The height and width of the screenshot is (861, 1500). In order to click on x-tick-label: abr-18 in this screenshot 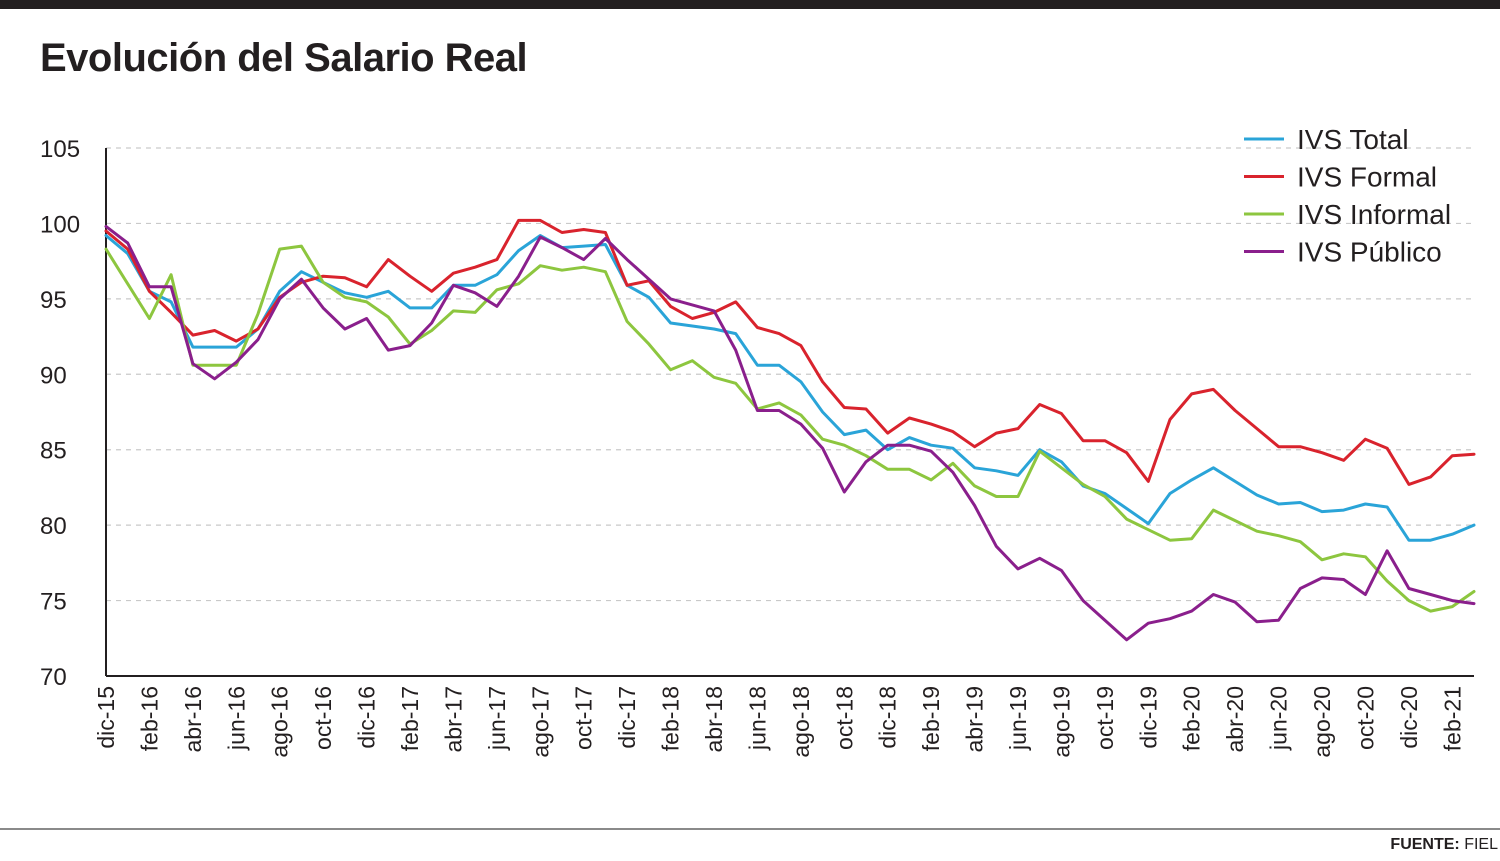, I will do `click(714, 719)`.